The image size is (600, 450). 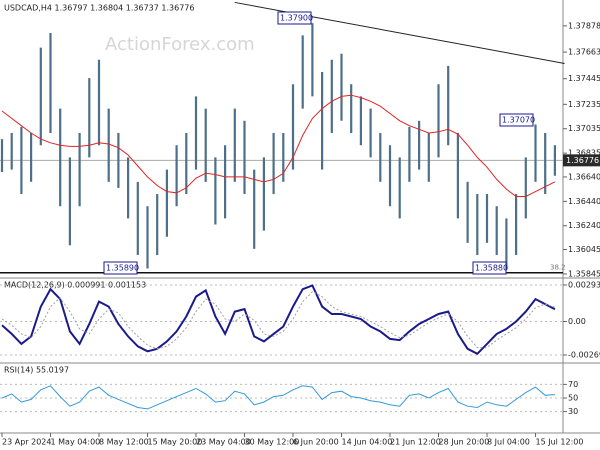 What do you see at coordinates (573, 398) in the screenshot?
I see `y-tick-label: 50` at bounding box center [573, 398].